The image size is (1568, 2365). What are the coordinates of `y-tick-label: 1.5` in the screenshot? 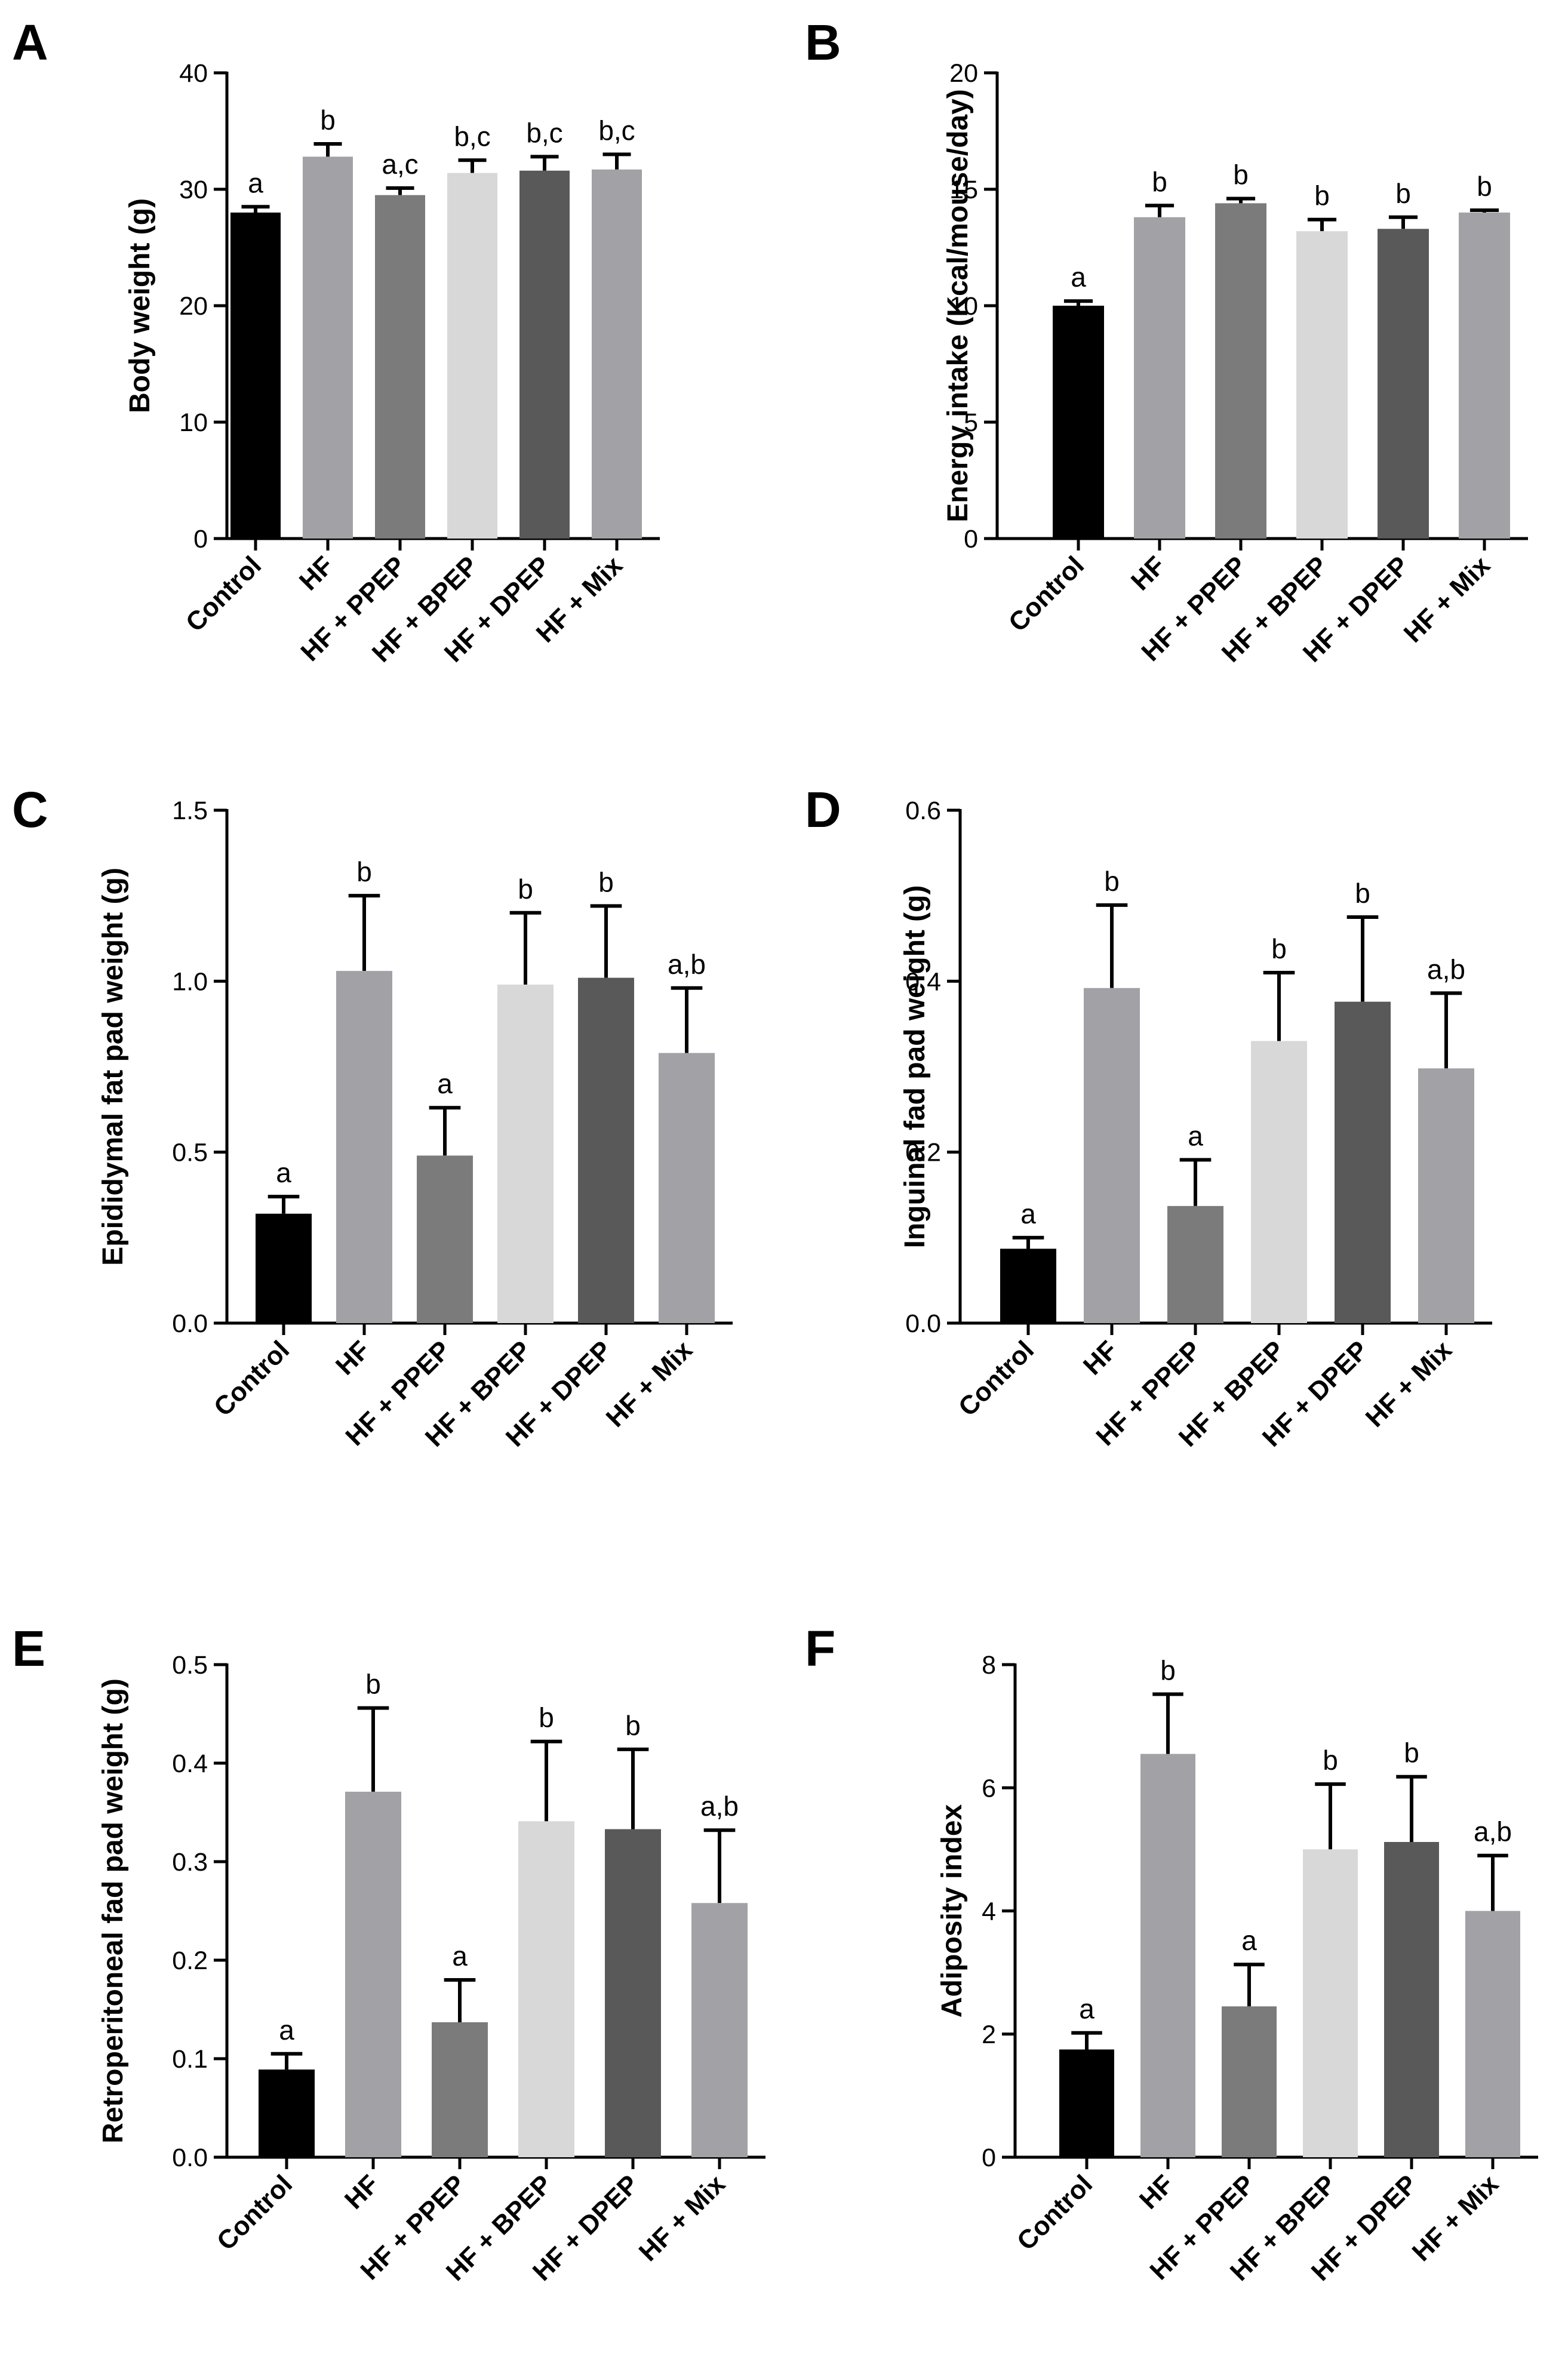 It's located at (190, 810).